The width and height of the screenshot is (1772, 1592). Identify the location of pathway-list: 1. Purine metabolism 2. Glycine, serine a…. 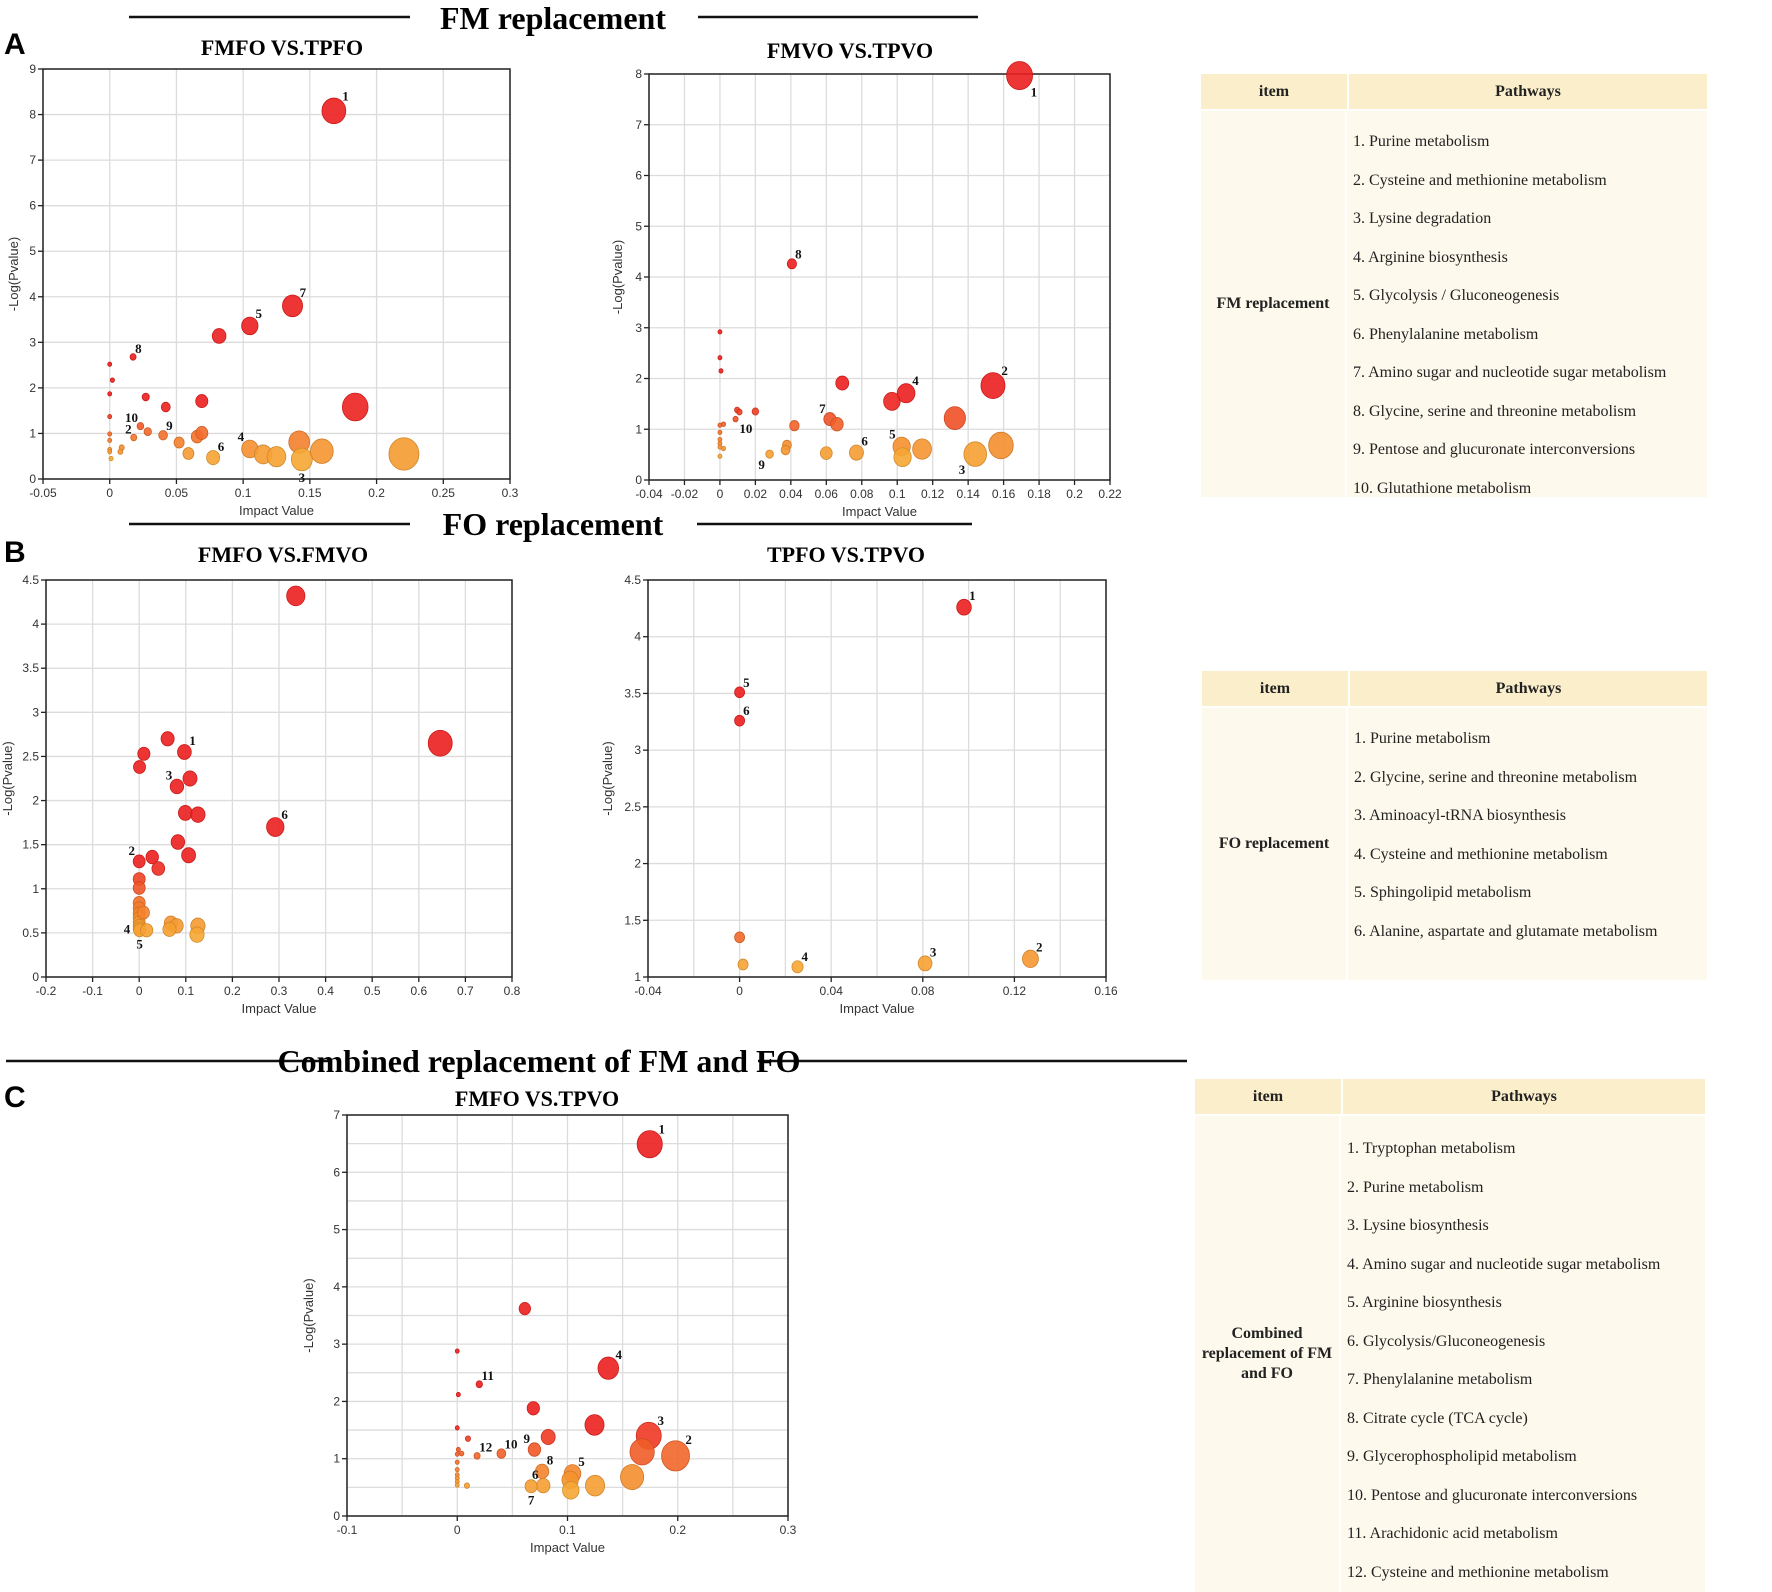
(1527, 844).